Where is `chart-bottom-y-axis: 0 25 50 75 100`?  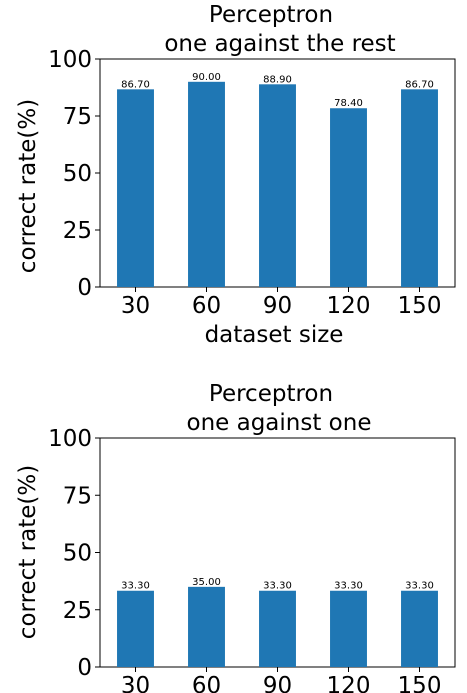
chart-bottom-y-axis: 0 25 50 75 100 is located at coordinates (74, 553).